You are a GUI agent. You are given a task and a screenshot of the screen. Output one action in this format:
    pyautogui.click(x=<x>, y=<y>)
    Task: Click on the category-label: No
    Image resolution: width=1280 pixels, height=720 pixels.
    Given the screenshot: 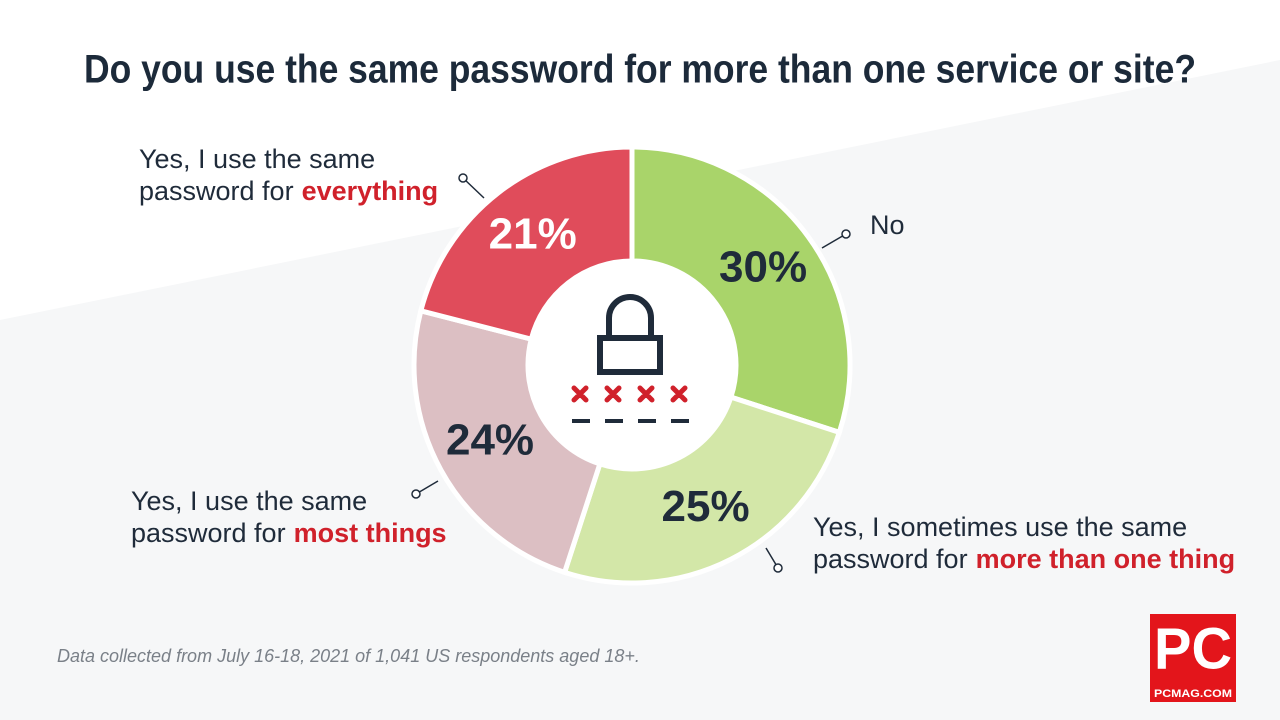 What is the action you would take?
    pyautogui.click(x=887, y=225)
    